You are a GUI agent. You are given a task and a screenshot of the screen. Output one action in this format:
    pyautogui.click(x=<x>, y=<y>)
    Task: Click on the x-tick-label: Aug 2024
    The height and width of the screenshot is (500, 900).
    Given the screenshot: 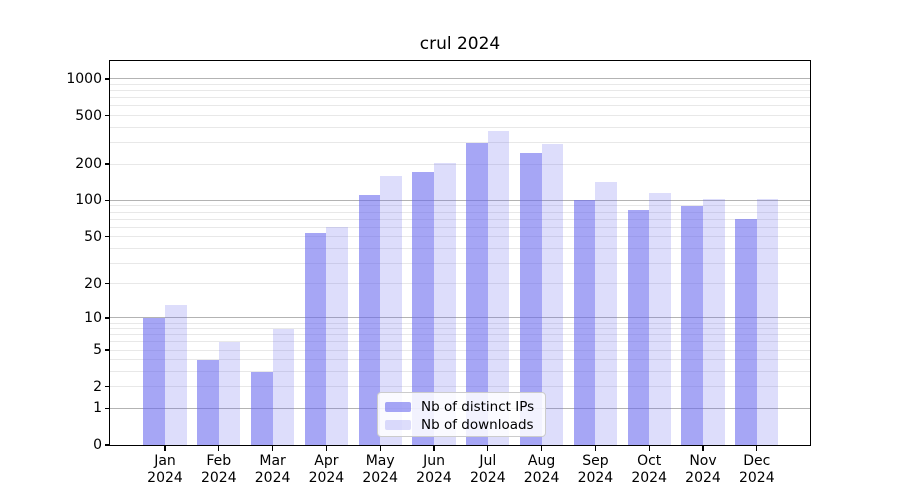 What is the action you would take?
    pyautogui.click(x=541, y=469)
    